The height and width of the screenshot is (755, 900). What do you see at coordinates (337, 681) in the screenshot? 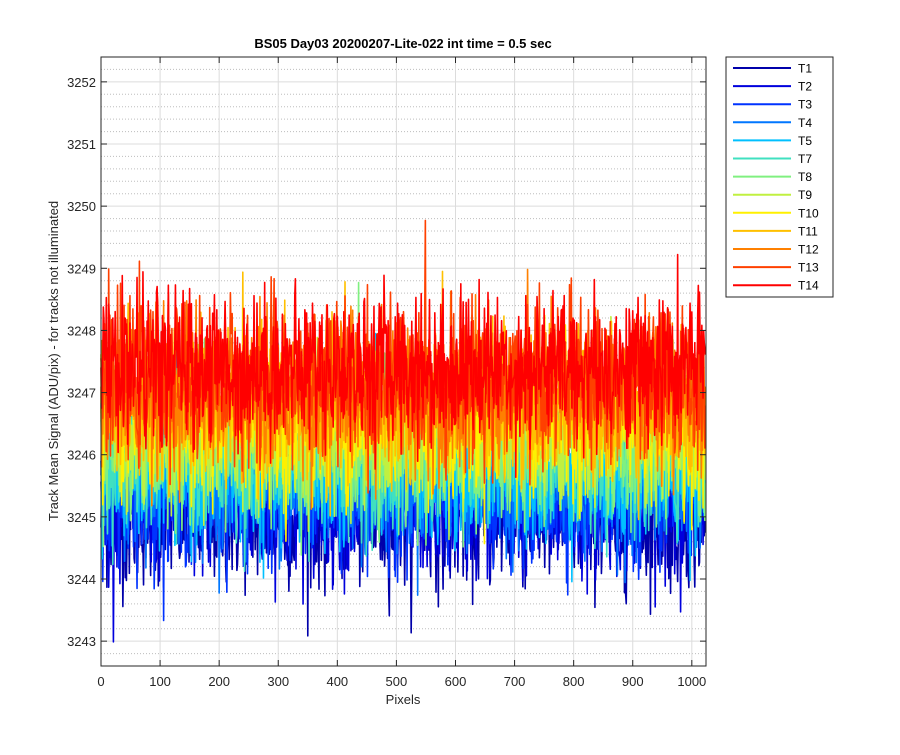
I see `x-tick-label: 400` at bounding box center [337, 681].